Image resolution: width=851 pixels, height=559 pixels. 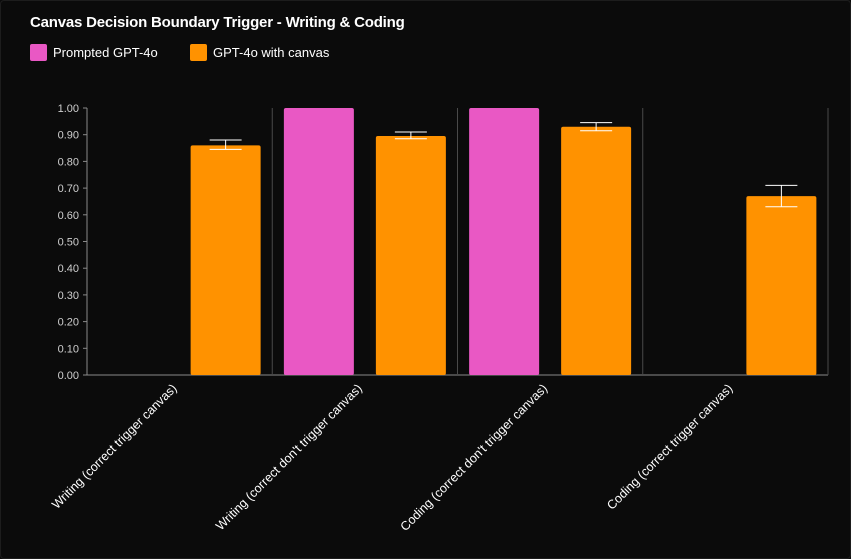 What do you see at coordinates (68, 349) in the screenshot?
I see `y-tick-label: 0.10` at bounding box center [68, 349].